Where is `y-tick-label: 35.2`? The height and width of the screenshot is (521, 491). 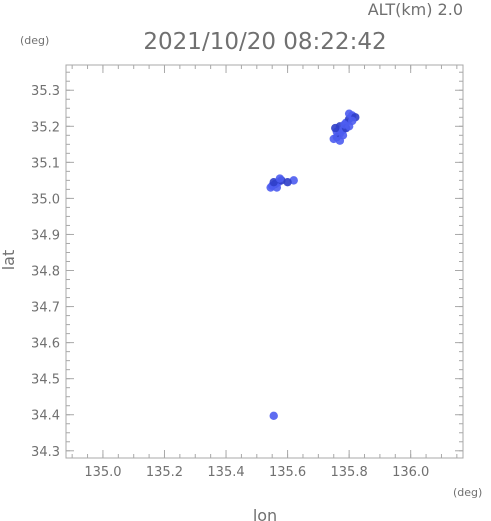 y-tick-label: 35.2 is located at coordinates (45, 127).